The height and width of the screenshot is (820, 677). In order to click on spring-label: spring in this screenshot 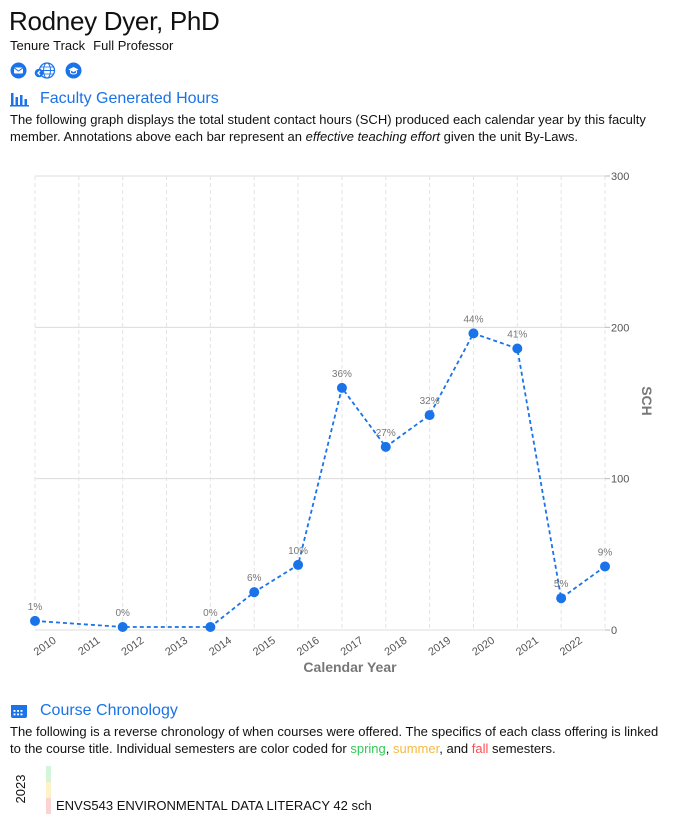, I will do `click(368, 748)`.